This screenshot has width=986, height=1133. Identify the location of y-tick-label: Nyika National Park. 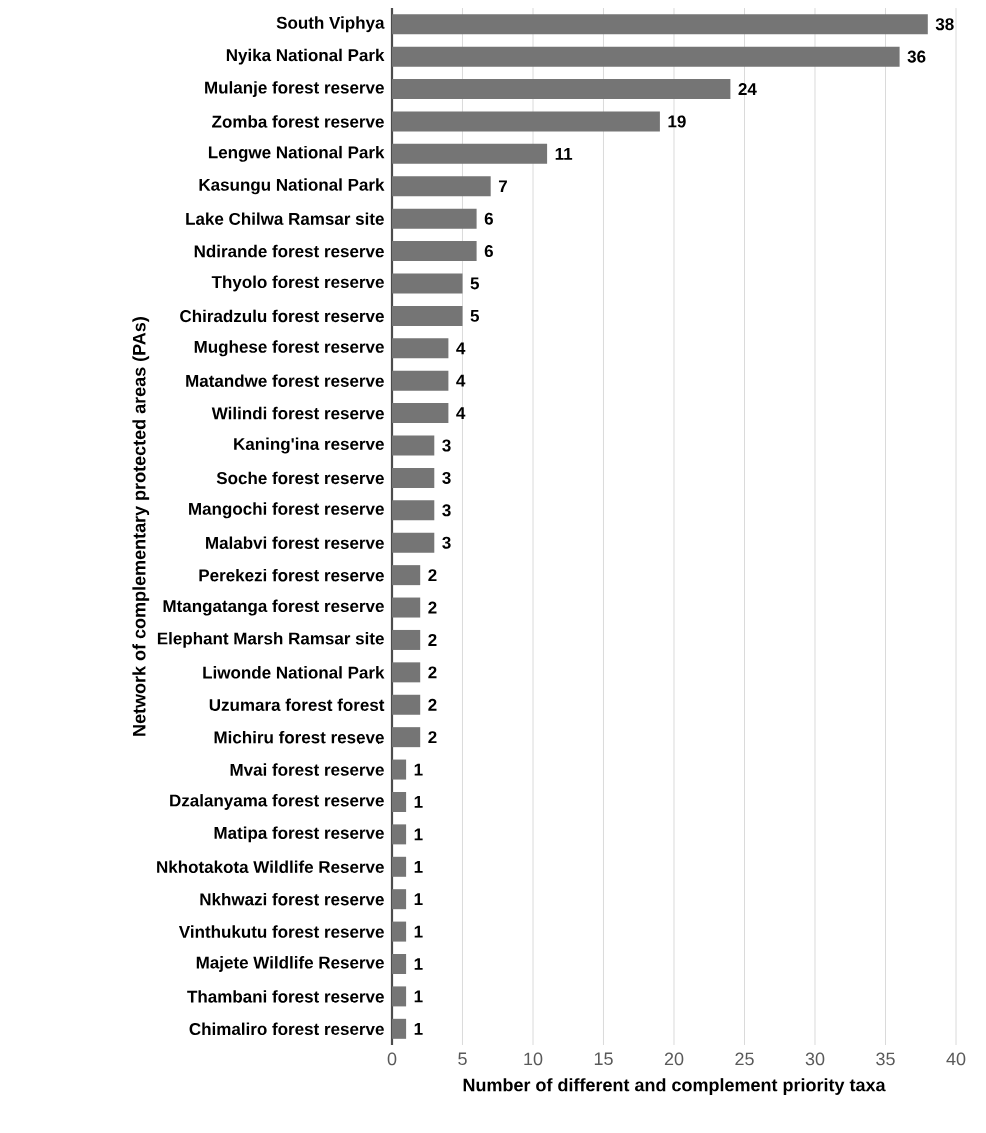
(305, 56).